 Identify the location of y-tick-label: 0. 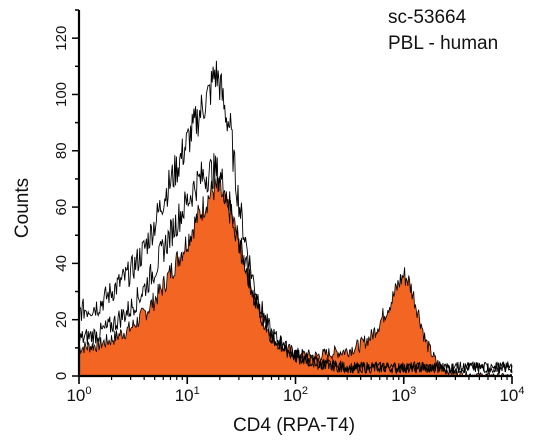
(61, 376).